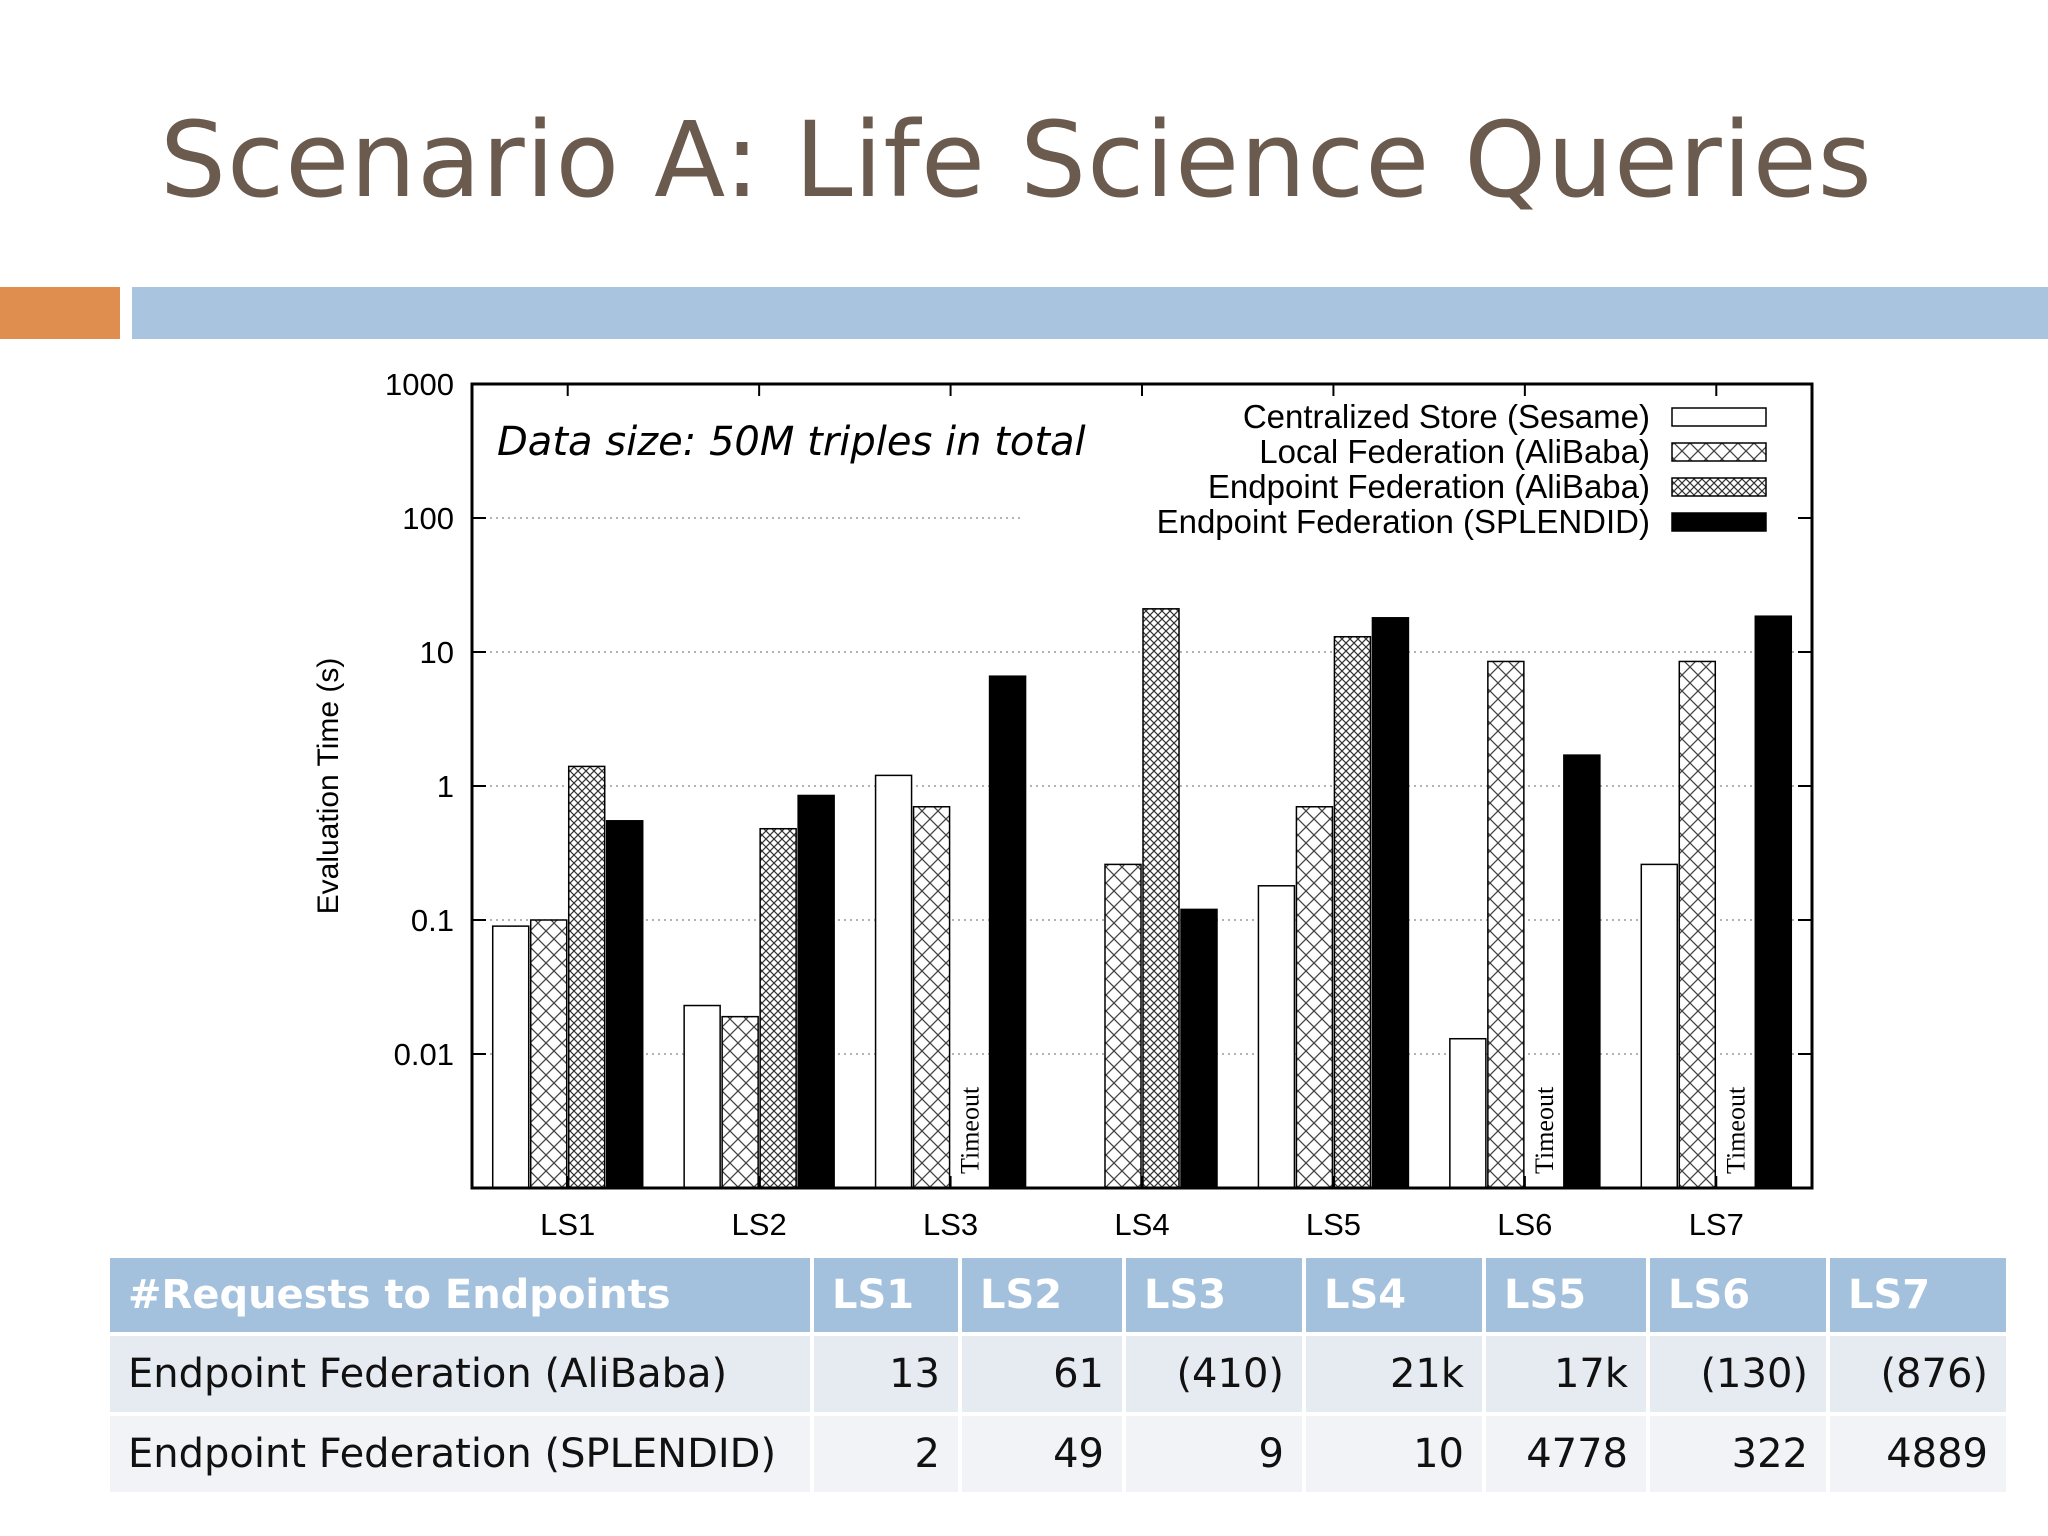  What do you see at coordinates (886, 1374) in the screenshot?
I see `table-cell: 13` at bounding box center [886, 1374].